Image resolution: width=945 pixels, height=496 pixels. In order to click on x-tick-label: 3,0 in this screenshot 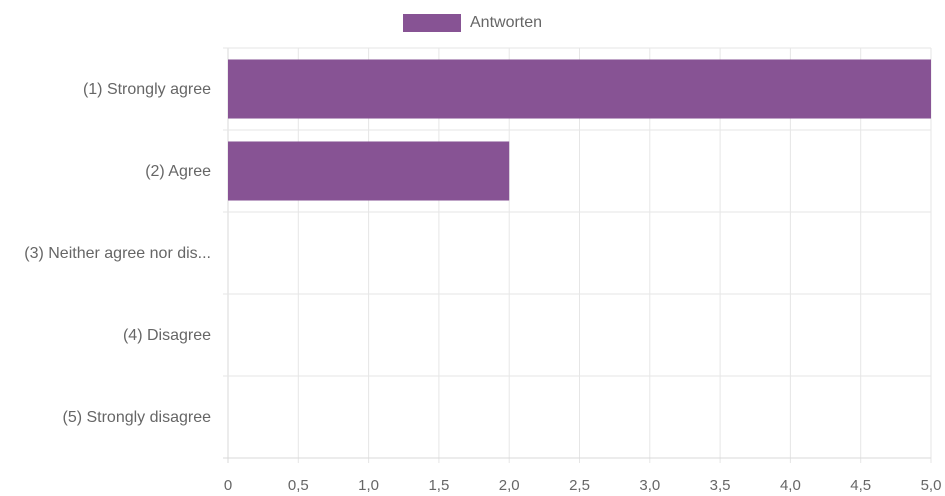, I will do `click(649, 485)`.